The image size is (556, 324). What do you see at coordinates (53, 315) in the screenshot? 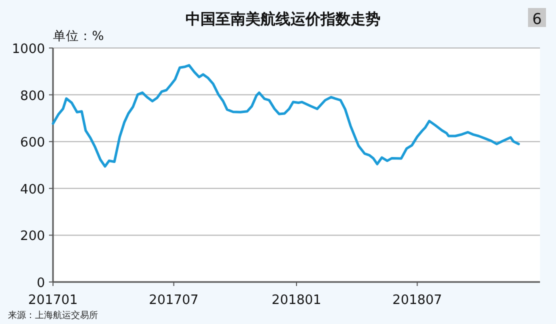
I see `source-note: 来源：上海航运交易所` at bounding box center [53, 315].